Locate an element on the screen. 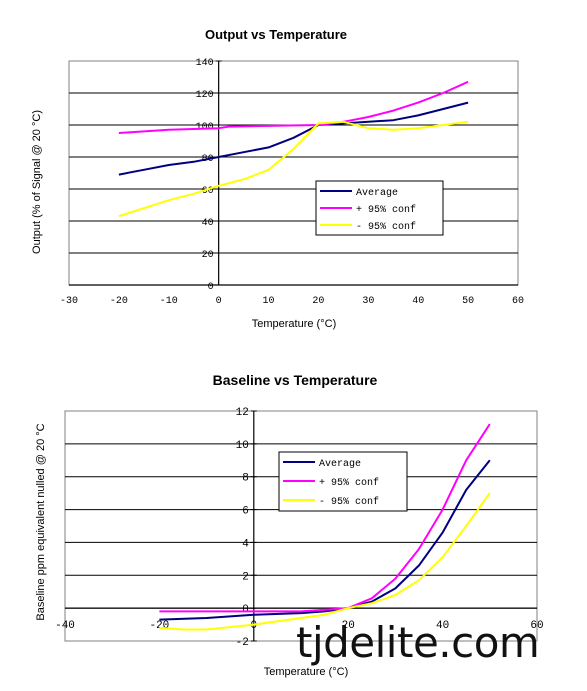 The image size is (587, 691). y-axis-label: Output (% of Signal @ 20 °C) is located at coordinates (37, 182).